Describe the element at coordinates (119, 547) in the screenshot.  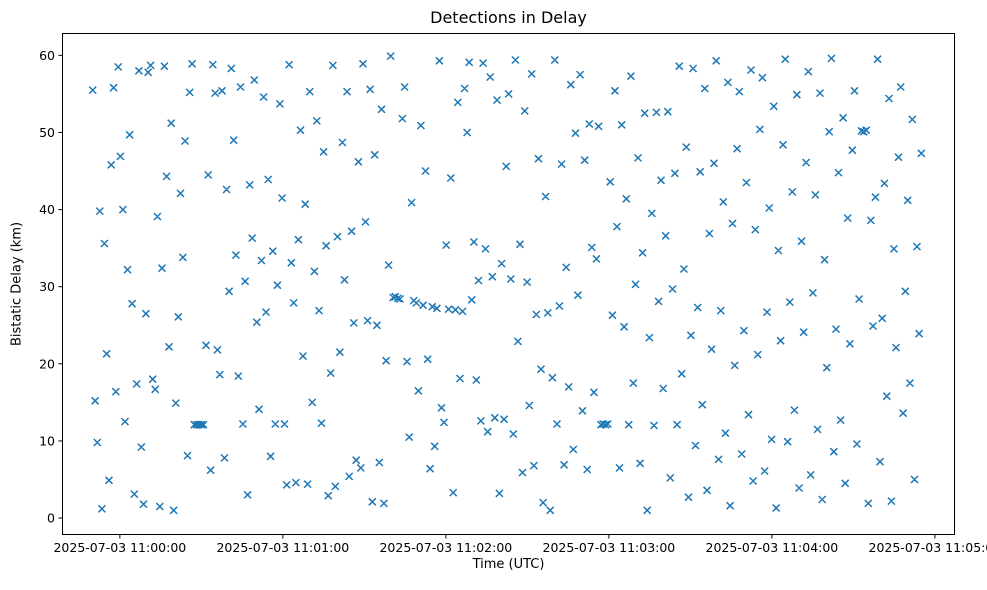
I see `x-tick-label: 2025-07-03 11:00:00` at that location.